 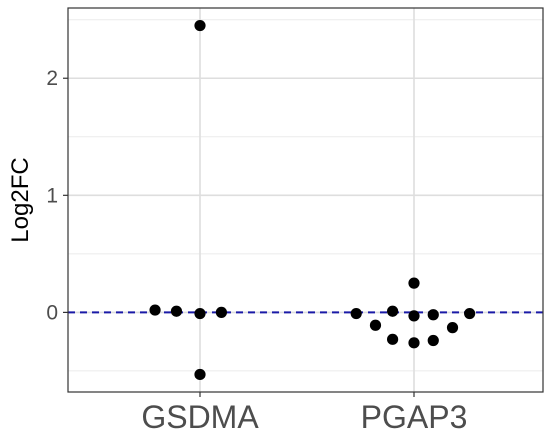 What do you see at coordinates (52, 312) in the screenshot?
I see `y-tick-label: 0` at bounding box center [52, 312].